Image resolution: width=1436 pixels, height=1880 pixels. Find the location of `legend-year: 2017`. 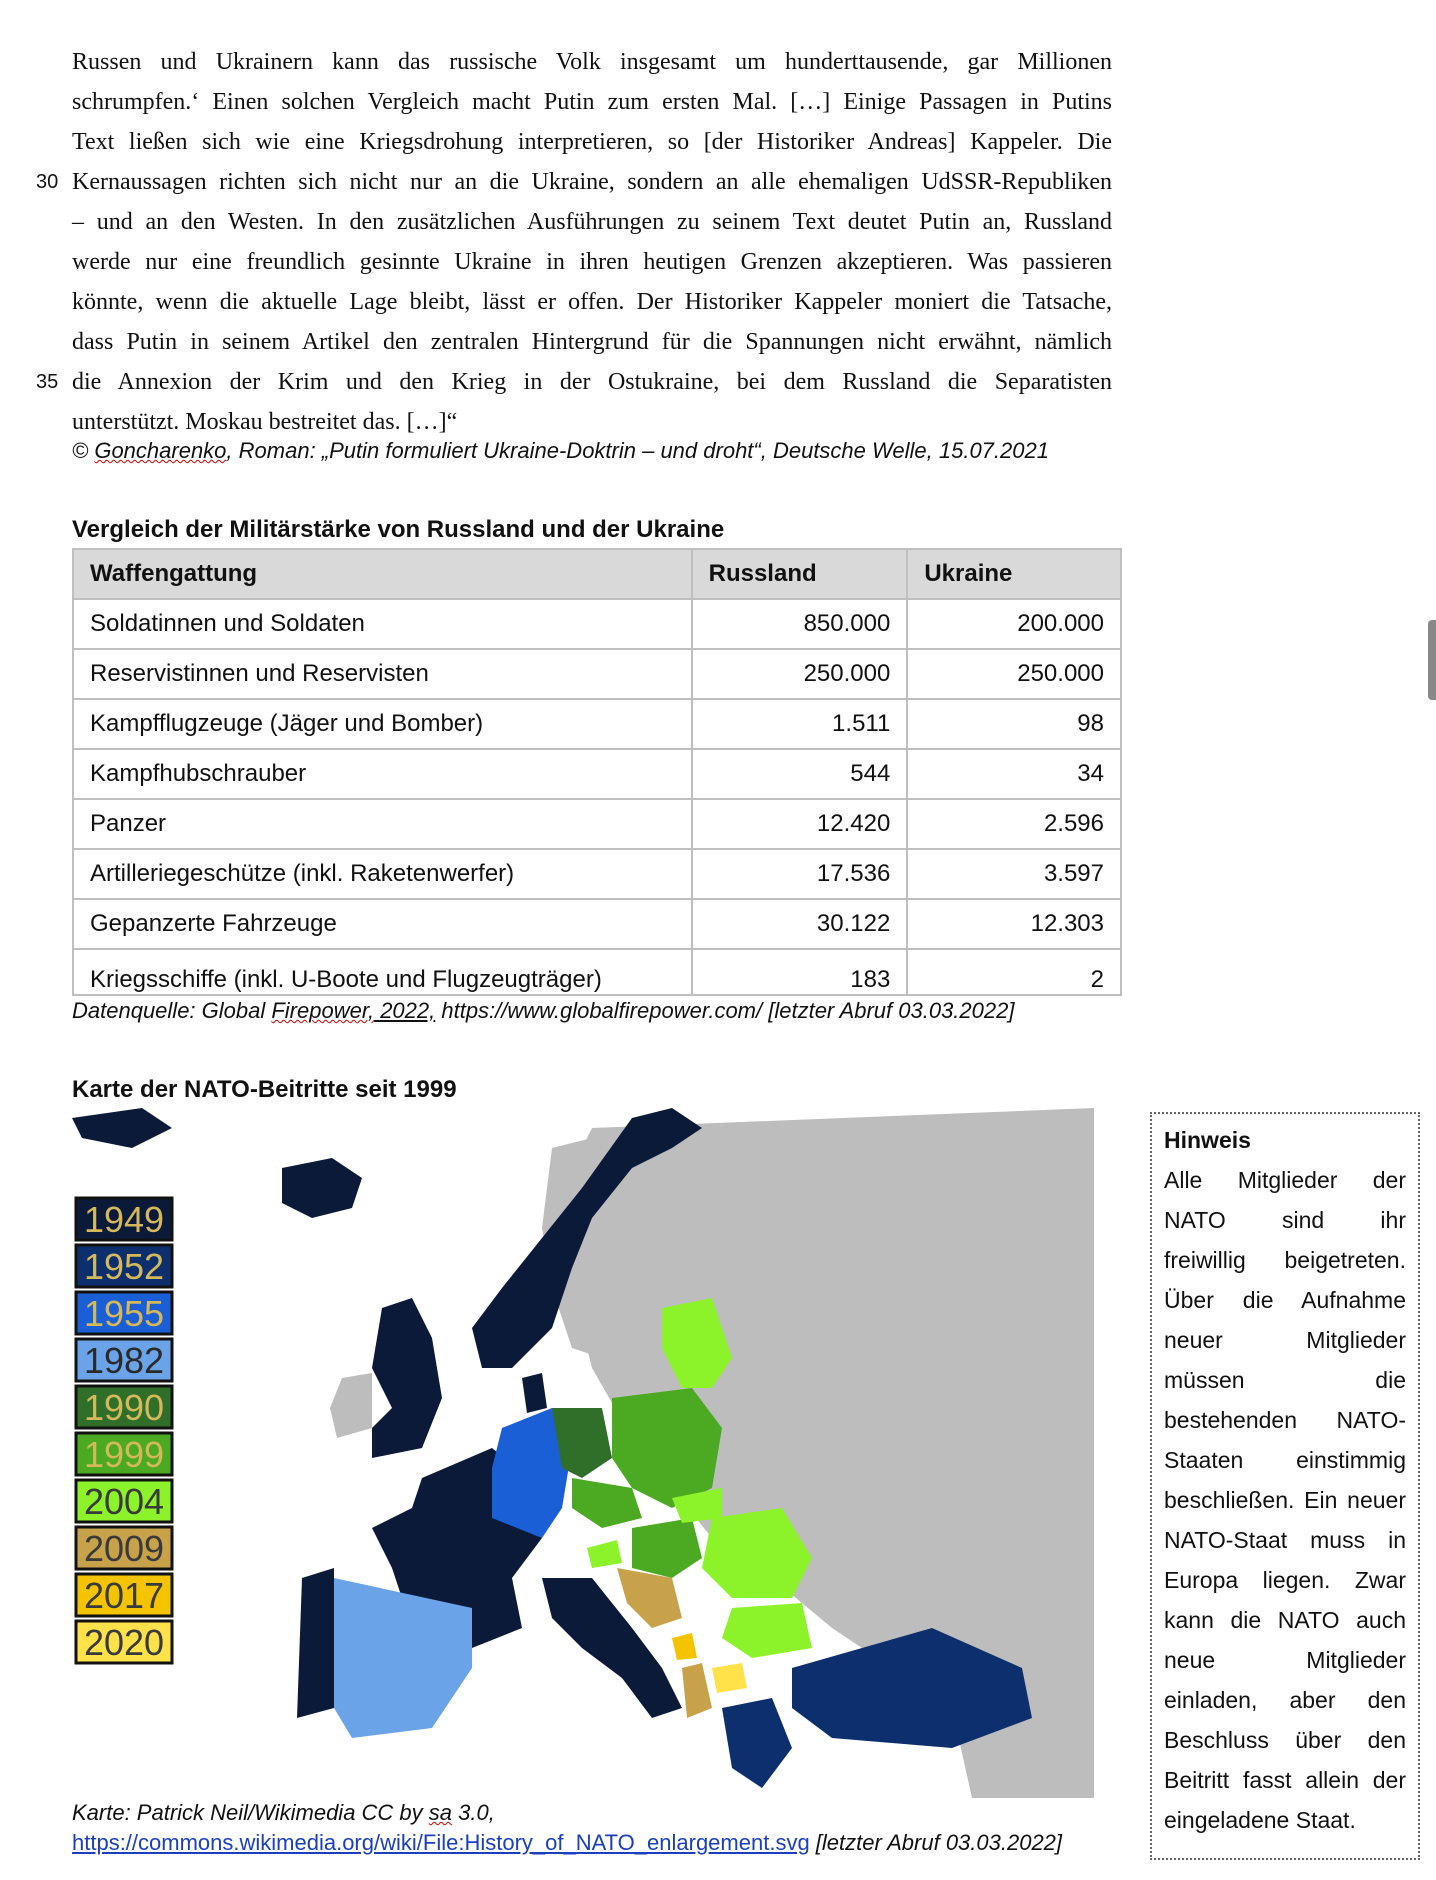

legend-year: 2017 is located at coordinates (124, 1595).